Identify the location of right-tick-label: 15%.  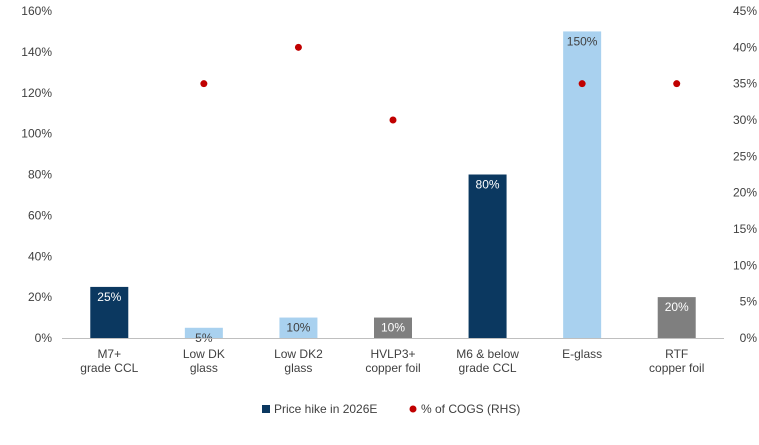
(745, 229).